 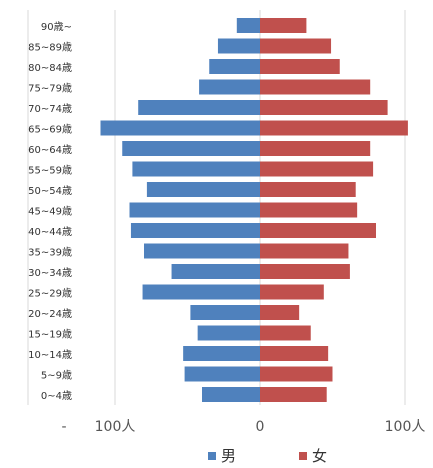 I want to click on legend: 男 女, so click(x=267, y=456).